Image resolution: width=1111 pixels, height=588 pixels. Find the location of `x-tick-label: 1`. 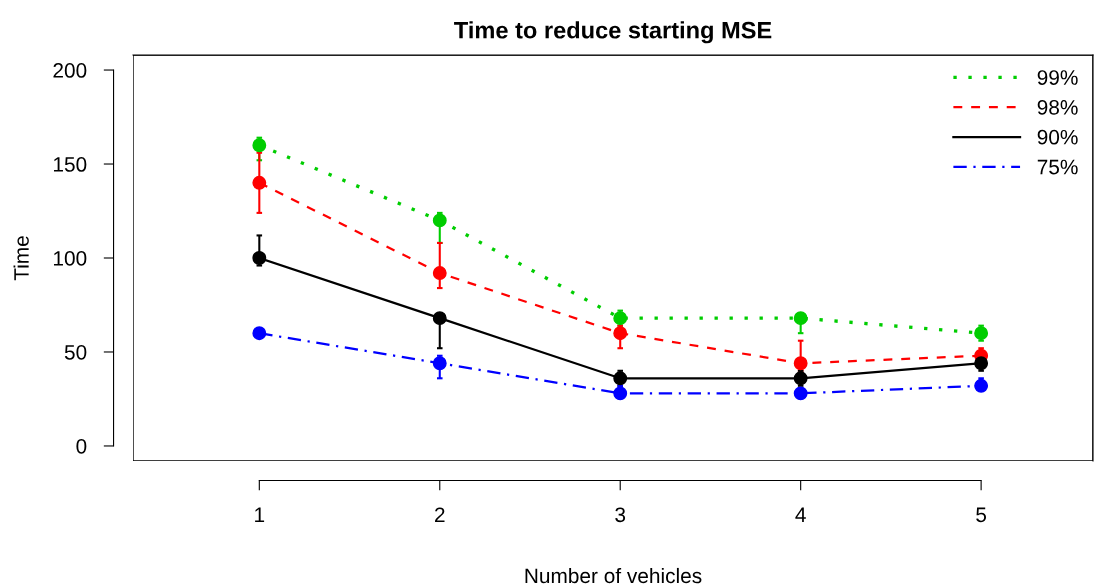

x-tick-label: 1 is located at coordinates (260, 514).